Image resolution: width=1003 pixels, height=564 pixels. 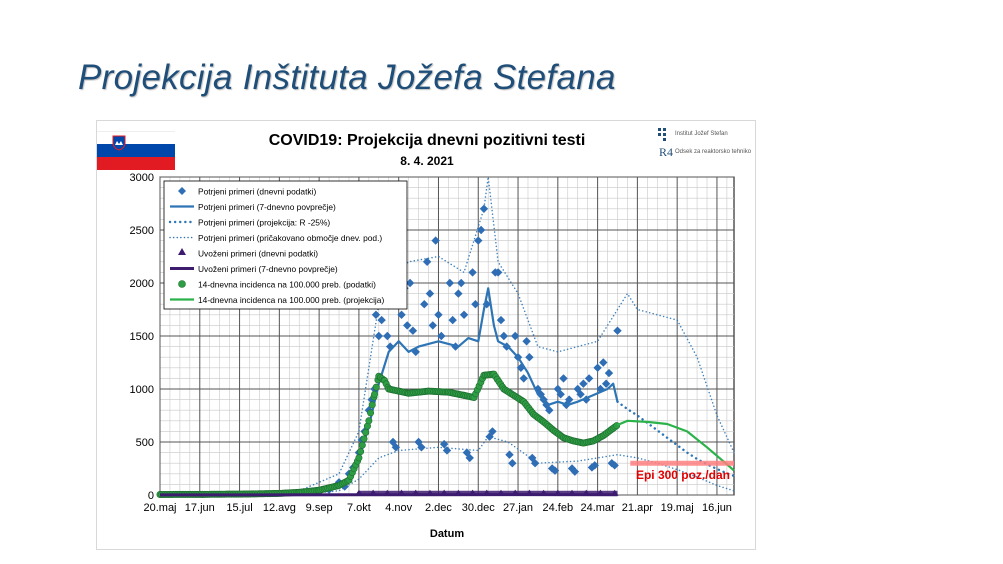 I want to click on legend-label: Potrjeni primeri (dnevni podatki), so click(x=257, y=192).